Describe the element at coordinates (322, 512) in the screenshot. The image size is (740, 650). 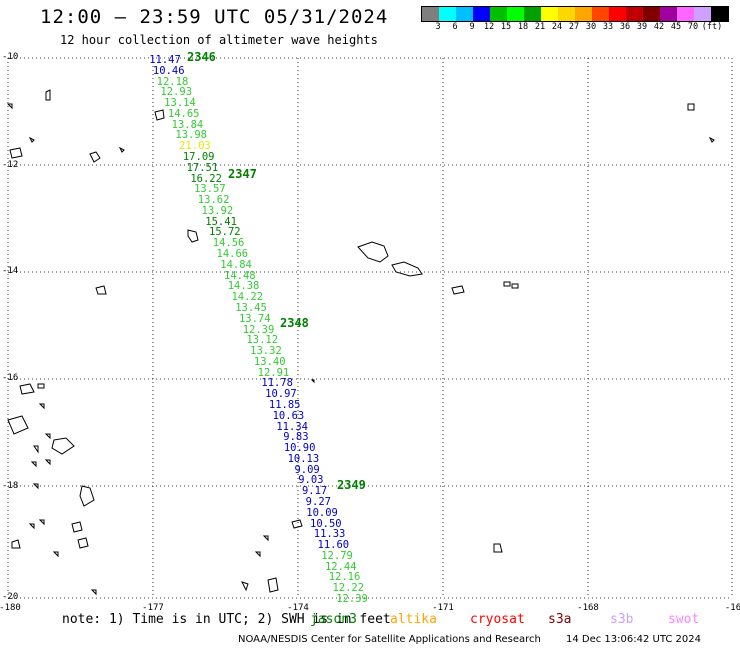
I see `swh-reading: 10.09` at that location.